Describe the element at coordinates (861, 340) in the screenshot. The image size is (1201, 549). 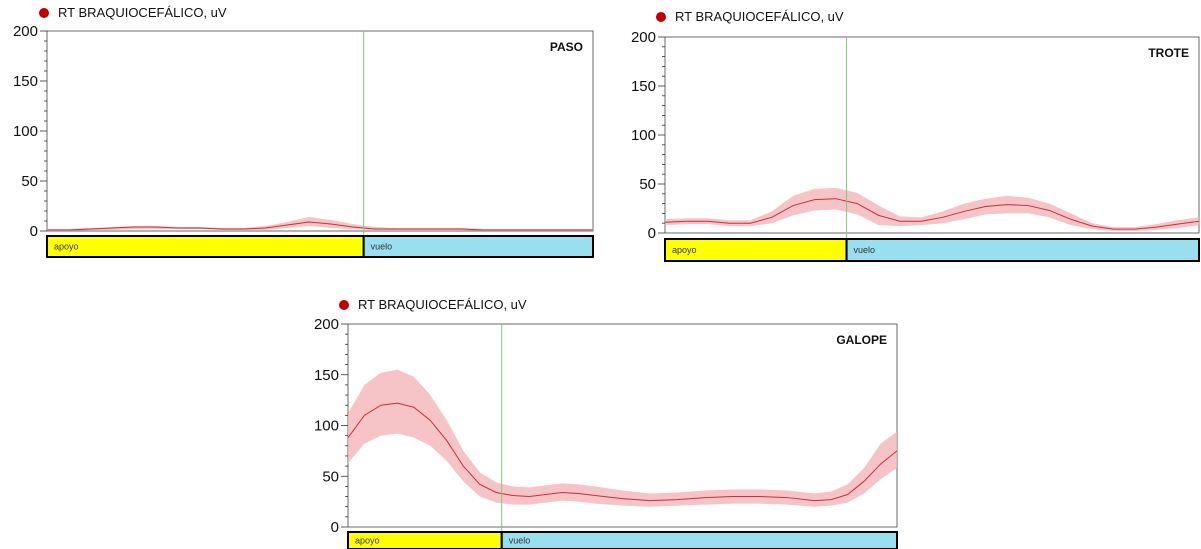
I see `gait-label: GALOPE` at that location.